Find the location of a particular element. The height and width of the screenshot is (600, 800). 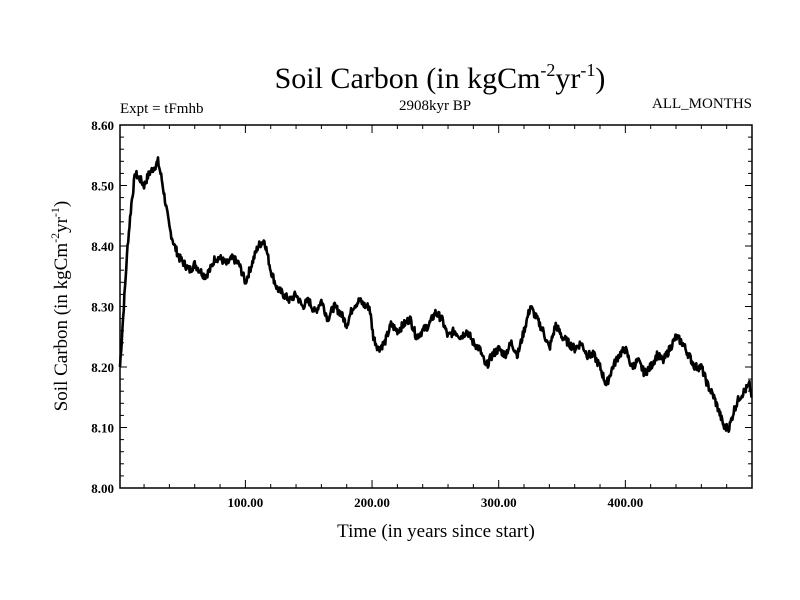

y-tick-label: 8.30 is located at coordinates (102, 307).